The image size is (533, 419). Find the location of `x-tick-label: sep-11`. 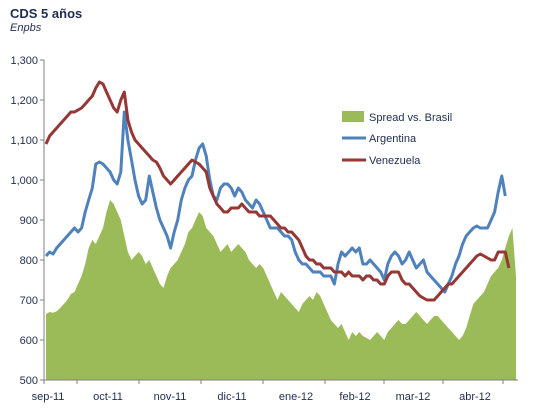

x-tick-label: sep-11 is located at coordinates (48, 397).